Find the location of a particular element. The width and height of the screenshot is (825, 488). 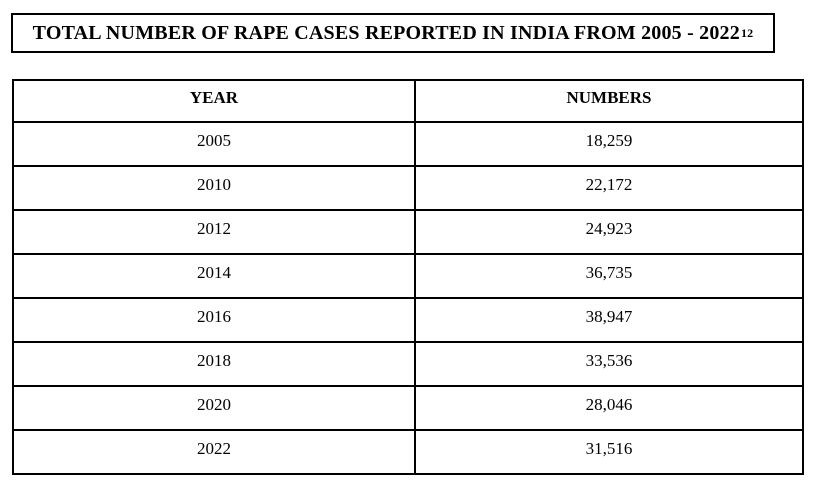

column-header-numbers: NUMBERS is located at coordinates (609, 101).